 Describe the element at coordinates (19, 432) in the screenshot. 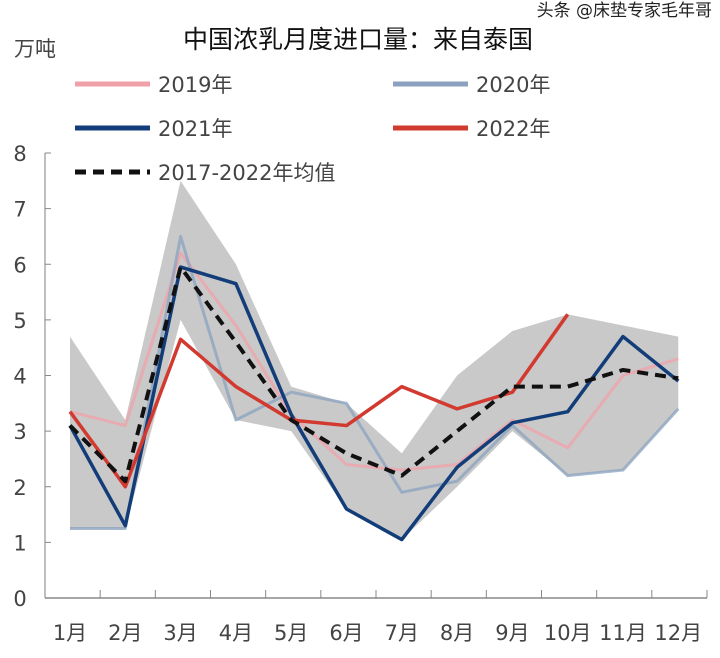

I see `y-tick-label: 3` at that location.